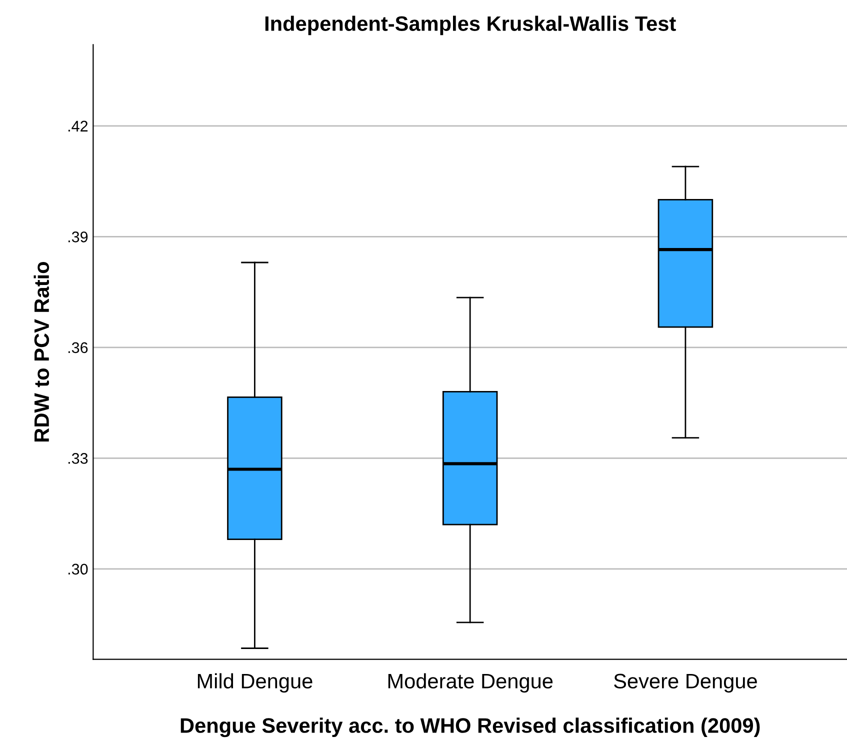 This screenshot has height=745, width=847. I want to click on y-tick-label: .33, so click(78, 458).